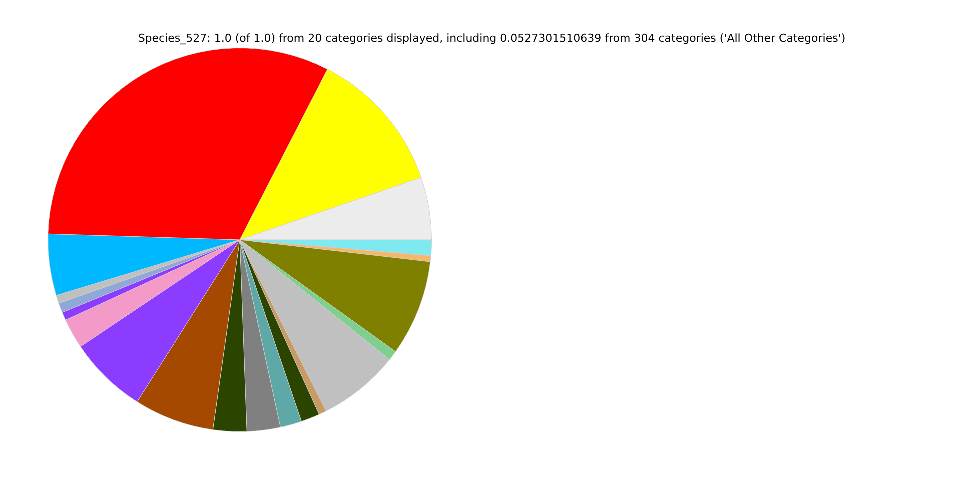 This screenshot has width=960, height=480. I want to click on text: Species_527: 1.0 (of 1.0) from 20 categories displayed, including 0.0527301510639 from 304 categories ('All Other Categories'), so click(492, 38).